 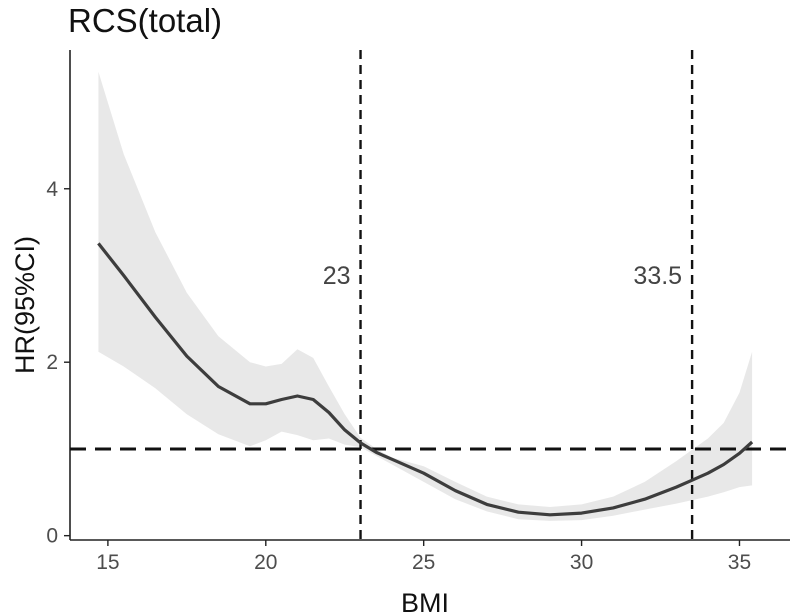 What do you see at coordinates (739, 562) in the screenshot?
I see `x-tick-label: 35` at bounding box center [739, 562].